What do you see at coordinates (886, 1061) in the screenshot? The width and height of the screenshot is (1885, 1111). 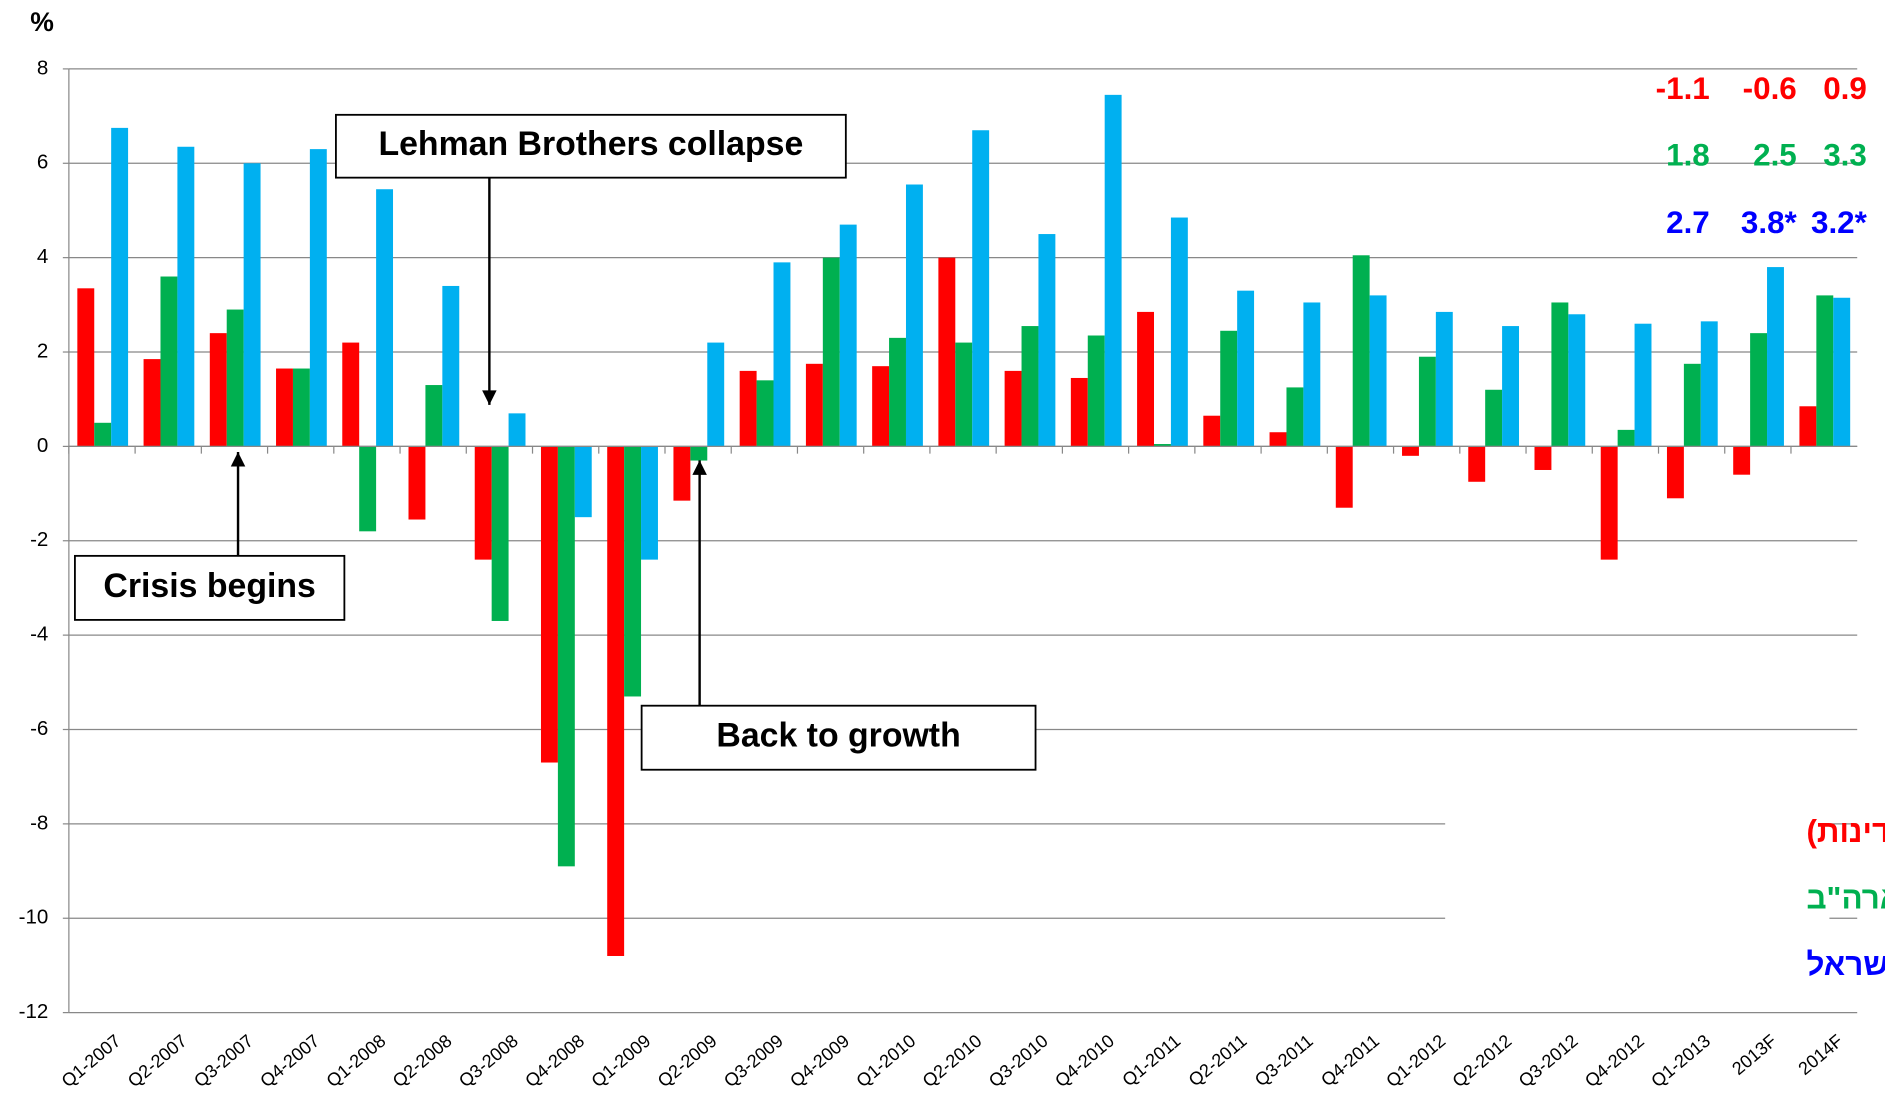 I see `x-tick-label: Q1-2010` at bounding box center [886, 1061].